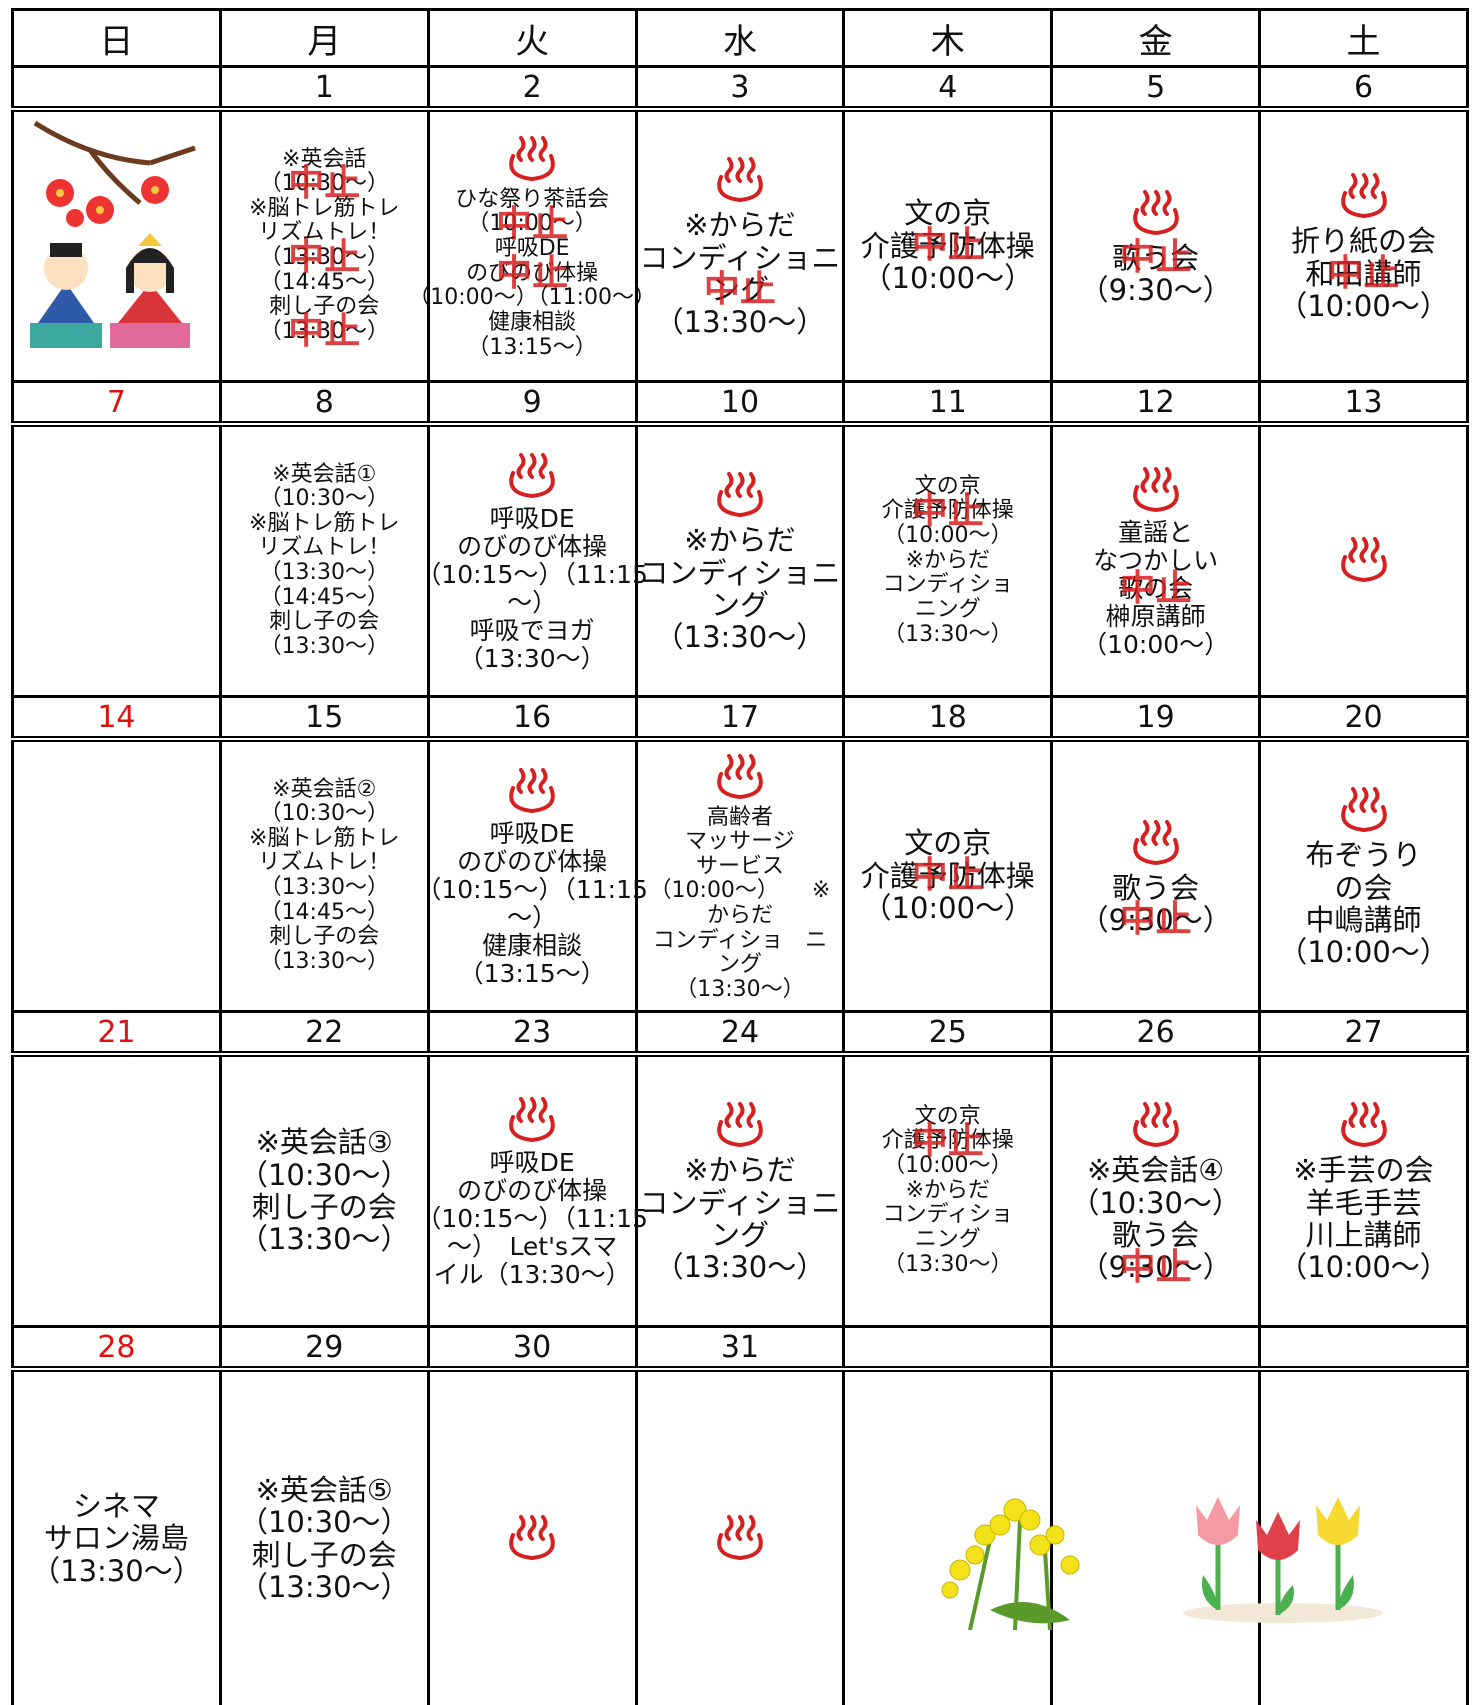  Describe the element at coordinates (531, 224) in the screenshot. I see `event-line: （10:00～） 中止` at that location.